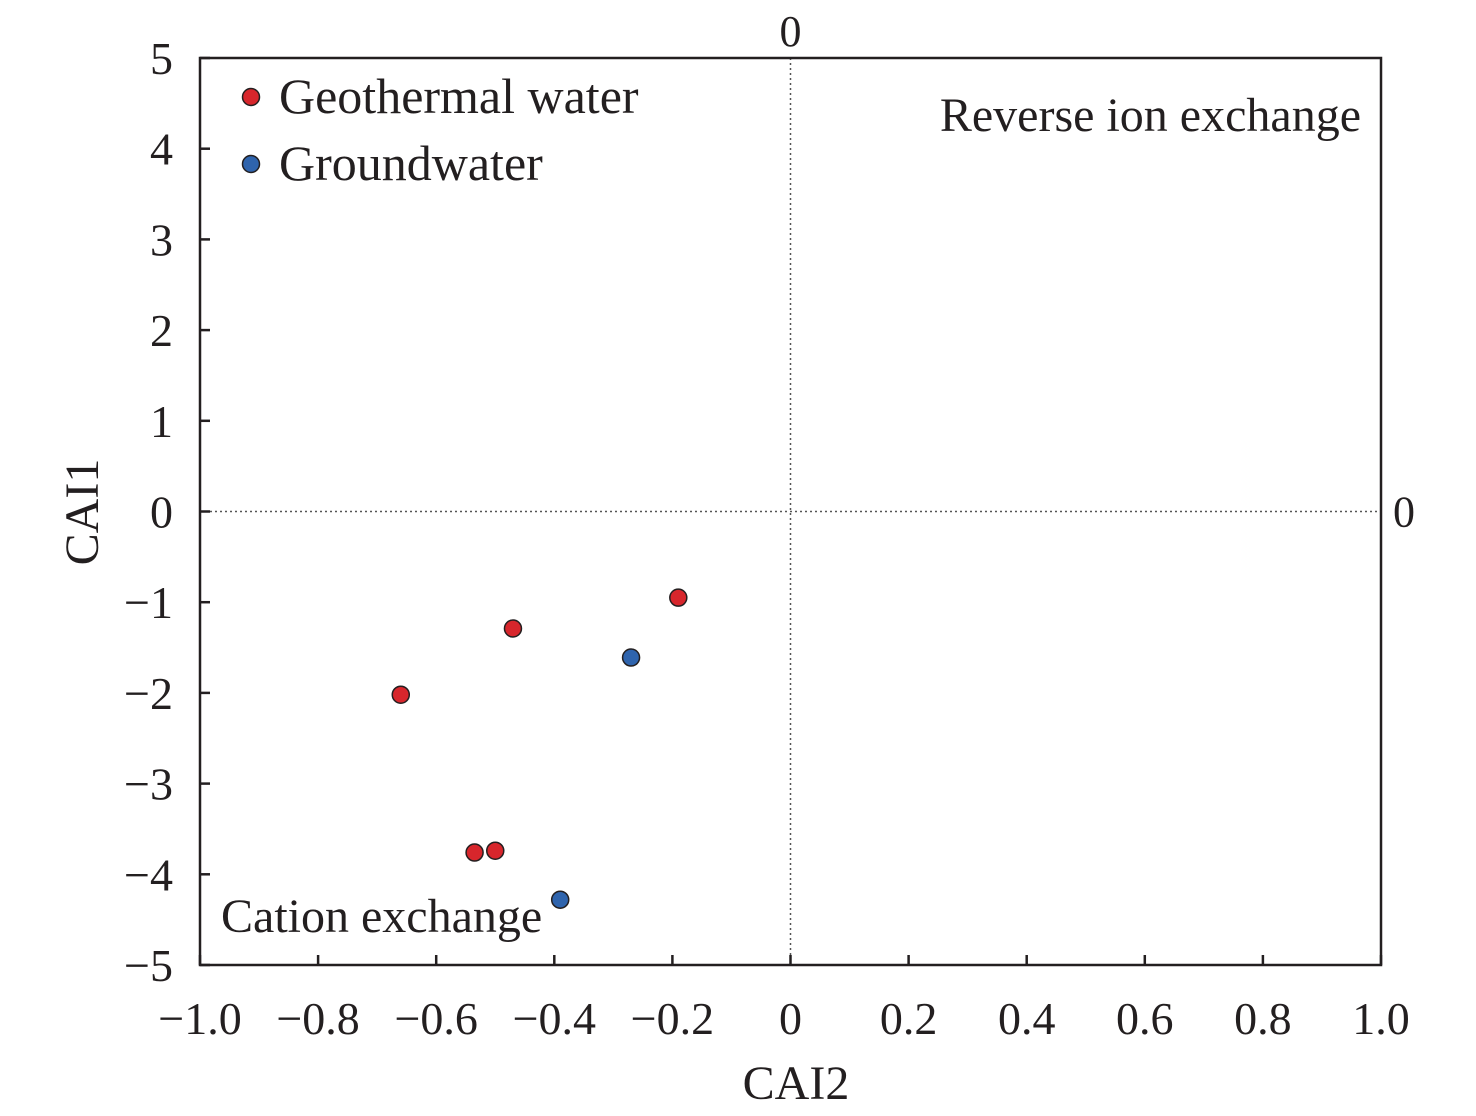 This screenshot has width=1476, height=1116. What do you see at coordinates (148, 512) in the screenshot?
I see `y-tick-labels: −5 −4 −3 −2 −1 0 1 2 3 4 5` at bounding box center [148, 512].